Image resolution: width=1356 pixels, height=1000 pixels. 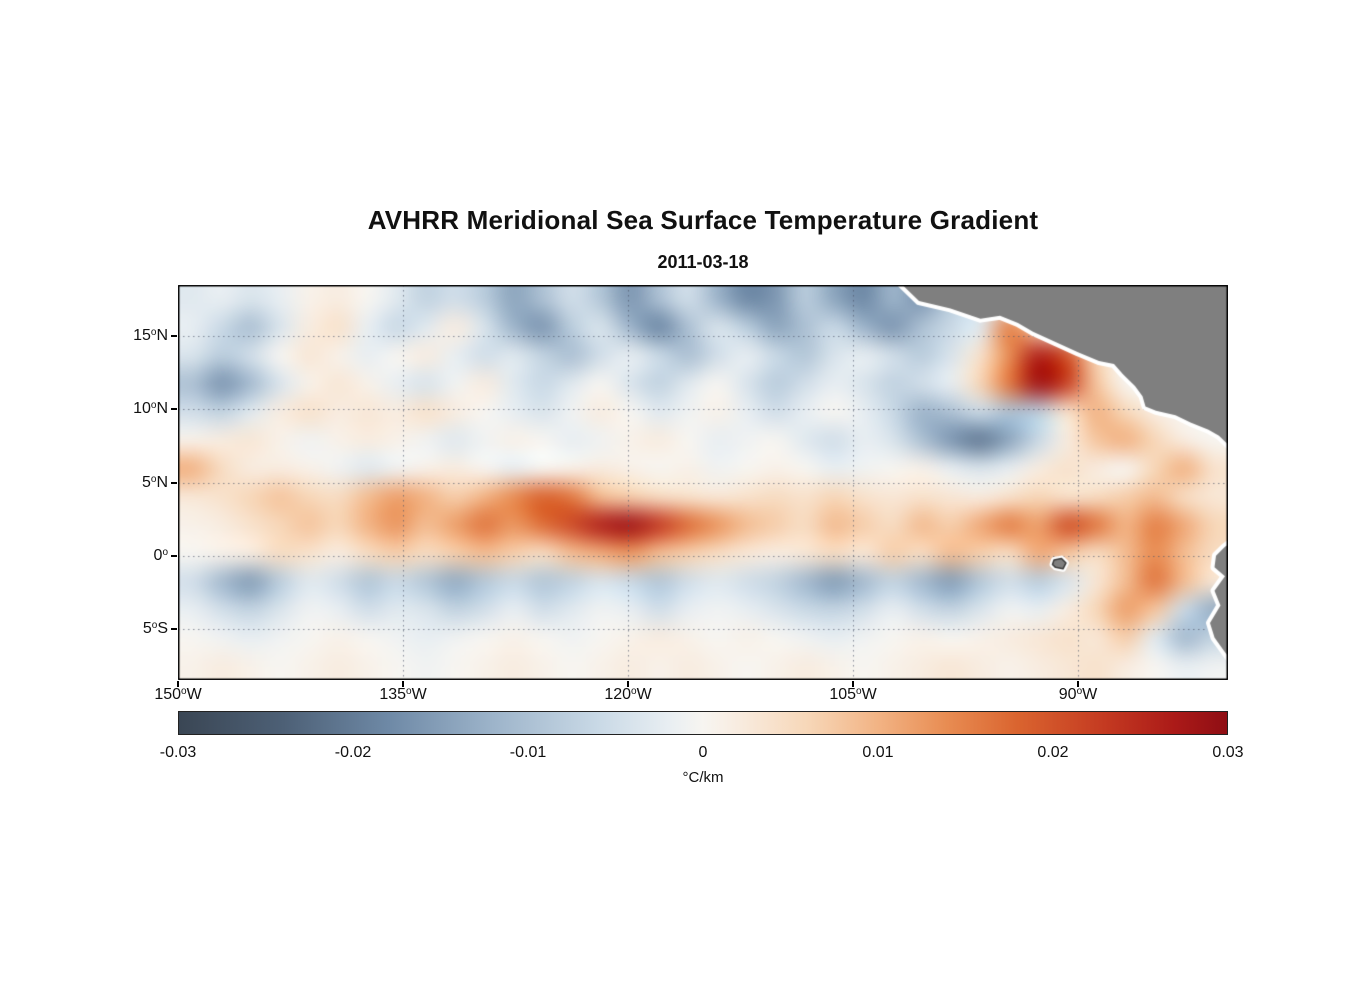 I want to click on chart-date: 2011-03-18, so click(x=703, y=262).